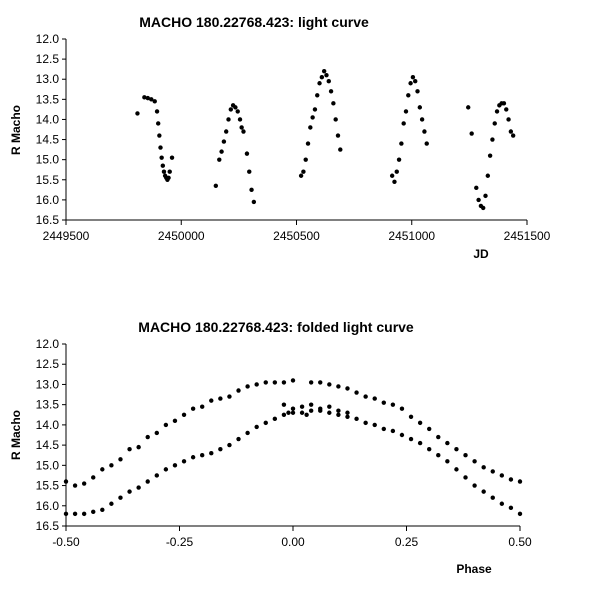 This screenshot has width=600, height=605. I want to click on y-tick-label: 14.5, so click(48, 140).